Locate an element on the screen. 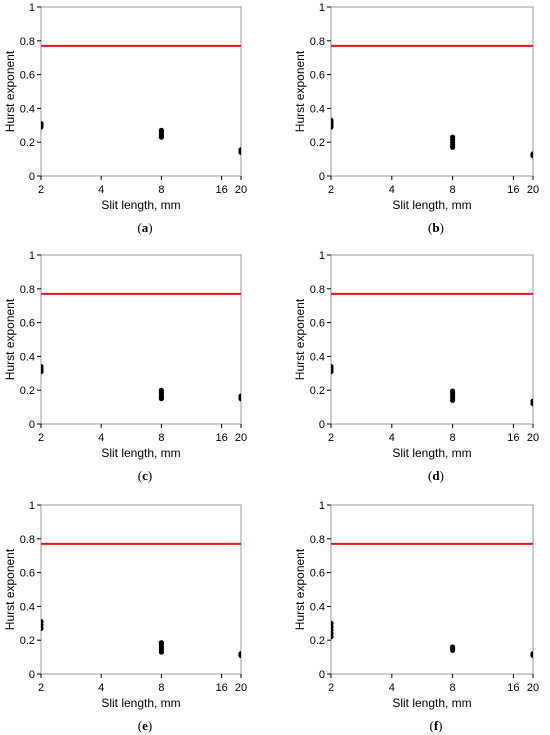  panel-label: (a) is located at coordinates (144, 227).